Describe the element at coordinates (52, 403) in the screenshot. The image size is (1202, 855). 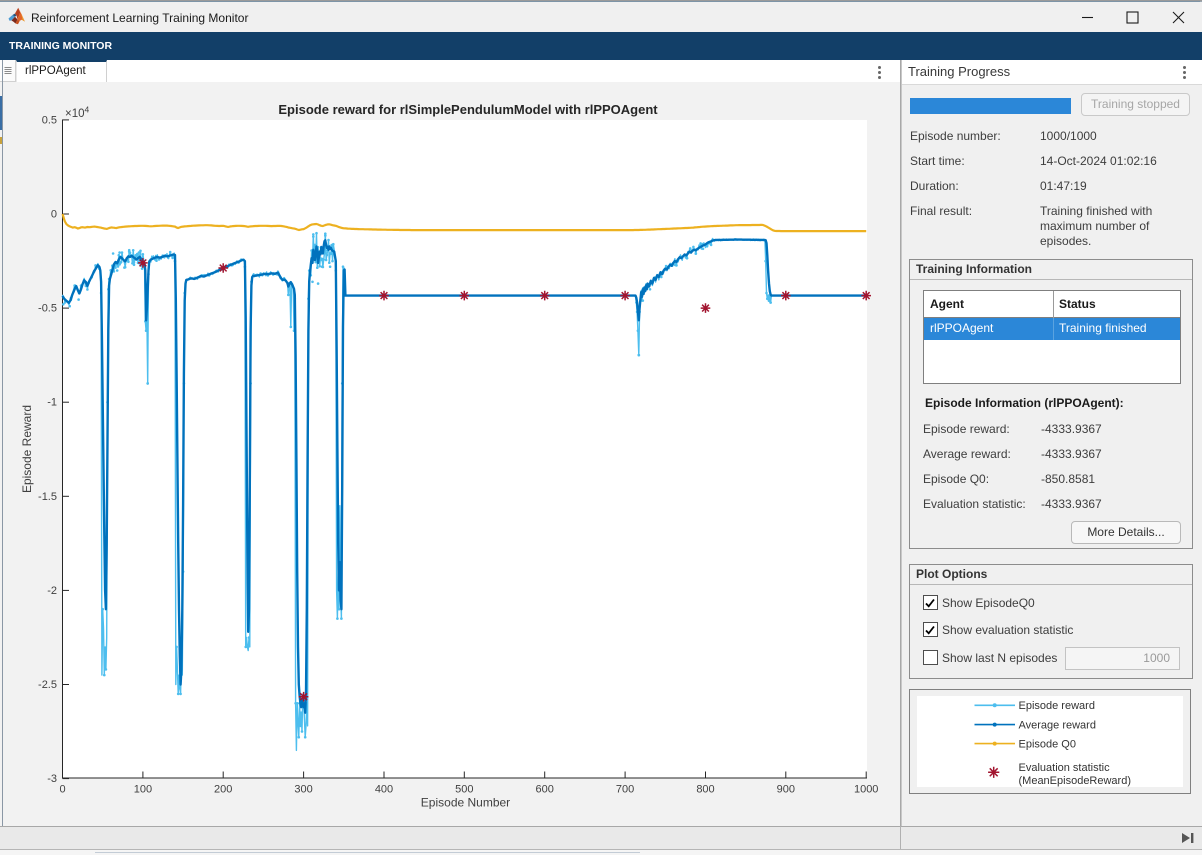
I see `svg-text: -1` at that location.